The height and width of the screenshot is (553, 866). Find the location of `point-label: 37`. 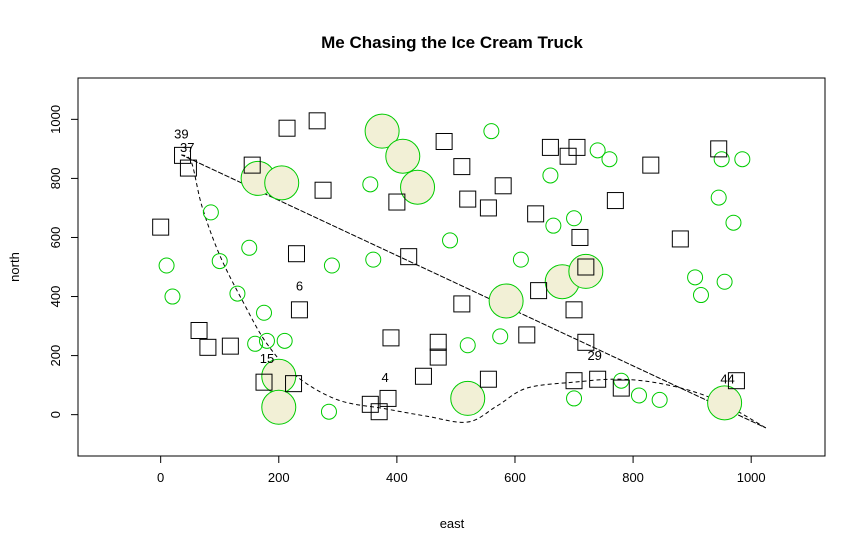

point-label: 37 is located at coordinates (187, 147).